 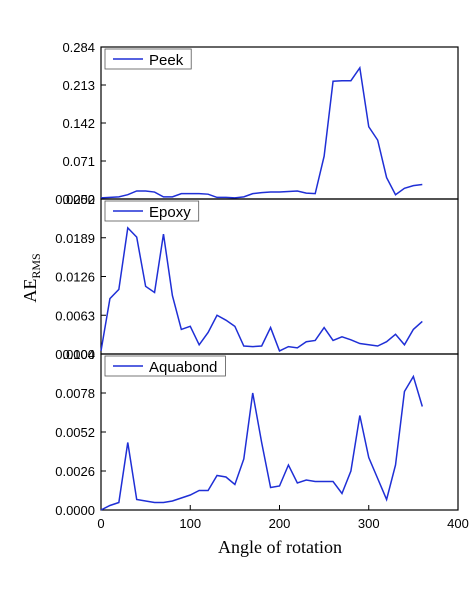 I want to click on x-tick-label: 400, so click(x=458, y=523).